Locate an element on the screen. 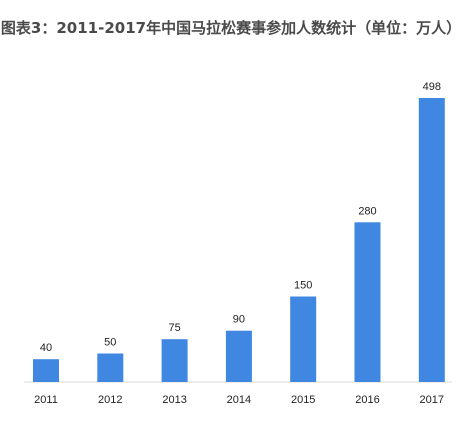 The image size is (462, 424). data-label-2014: 90 is located at coordinates (239, 320).